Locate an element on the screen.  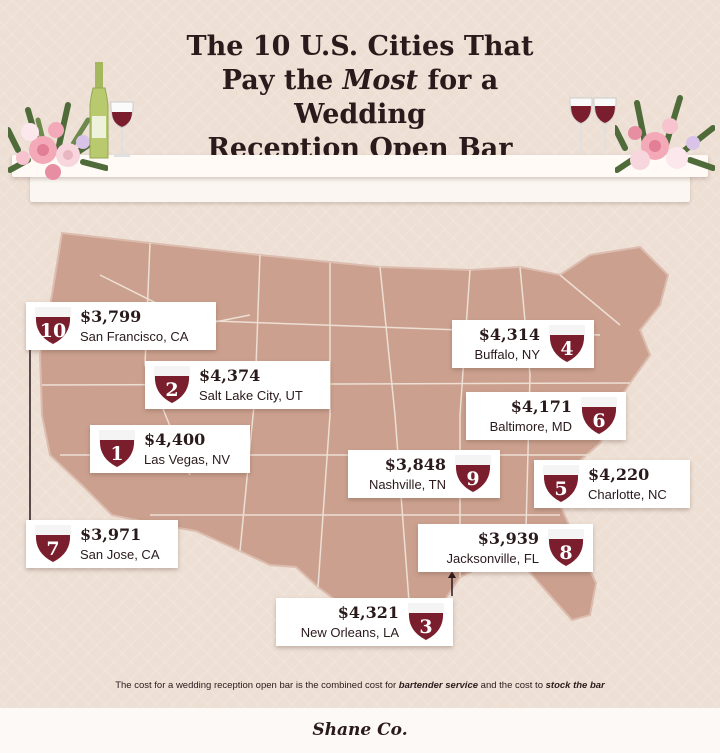
callout-nashville: 9 $3,848 Nashville, TN is located at coordinates (424, 474).